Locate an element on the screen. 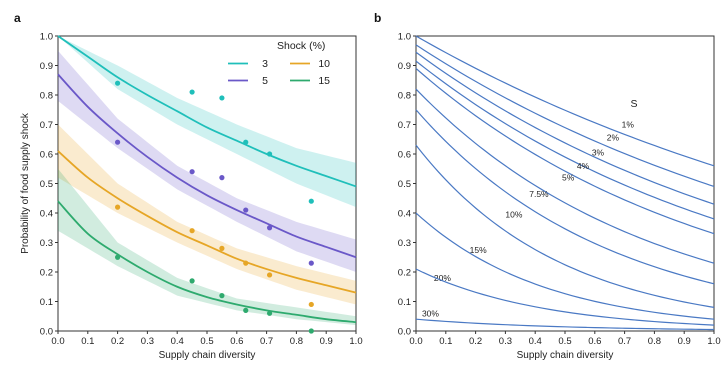 The width and height of the screenshot is (724, 371). panel-b-x-tick-label: 0.9 is located at coordinates (684, 341).